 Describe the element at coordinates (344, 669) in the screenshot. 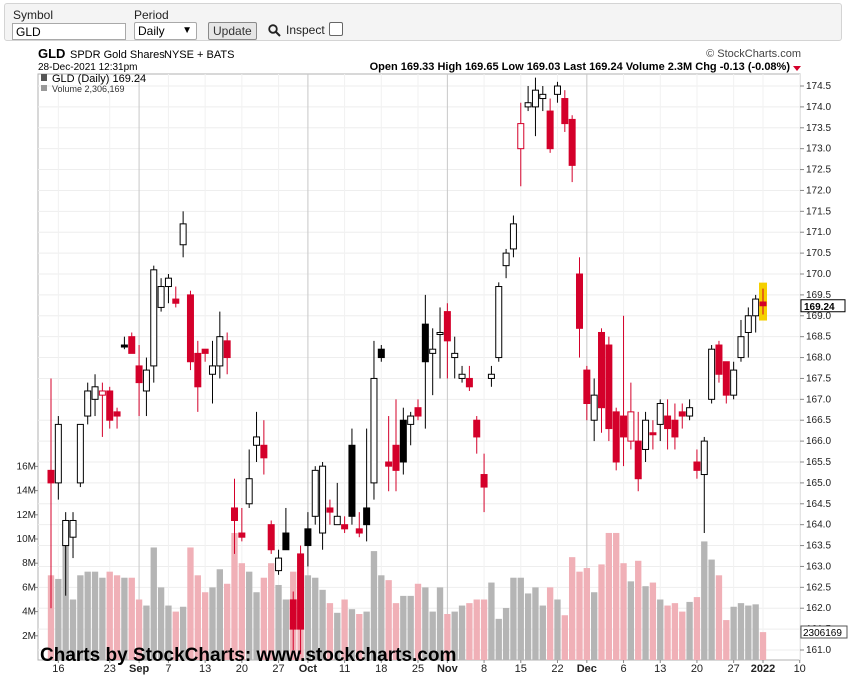

I see `x-tick-label: 11` at that location.